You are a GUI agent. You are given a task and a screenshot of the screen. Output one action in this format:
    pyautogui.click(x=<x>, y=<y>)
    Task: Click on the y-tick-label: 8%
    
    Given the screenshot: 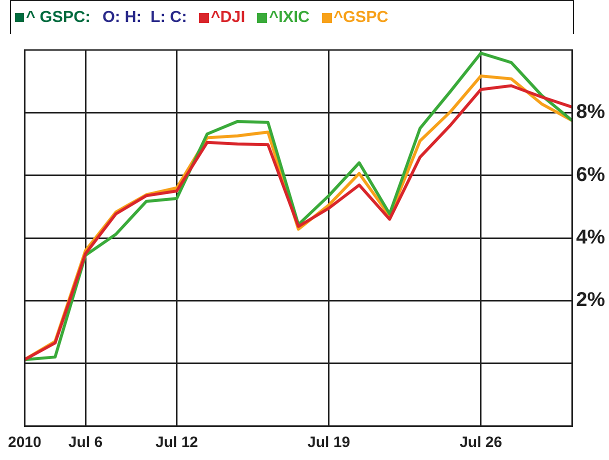 What is the action you would take?
    pyautogui.click(x=591, y=112)
    